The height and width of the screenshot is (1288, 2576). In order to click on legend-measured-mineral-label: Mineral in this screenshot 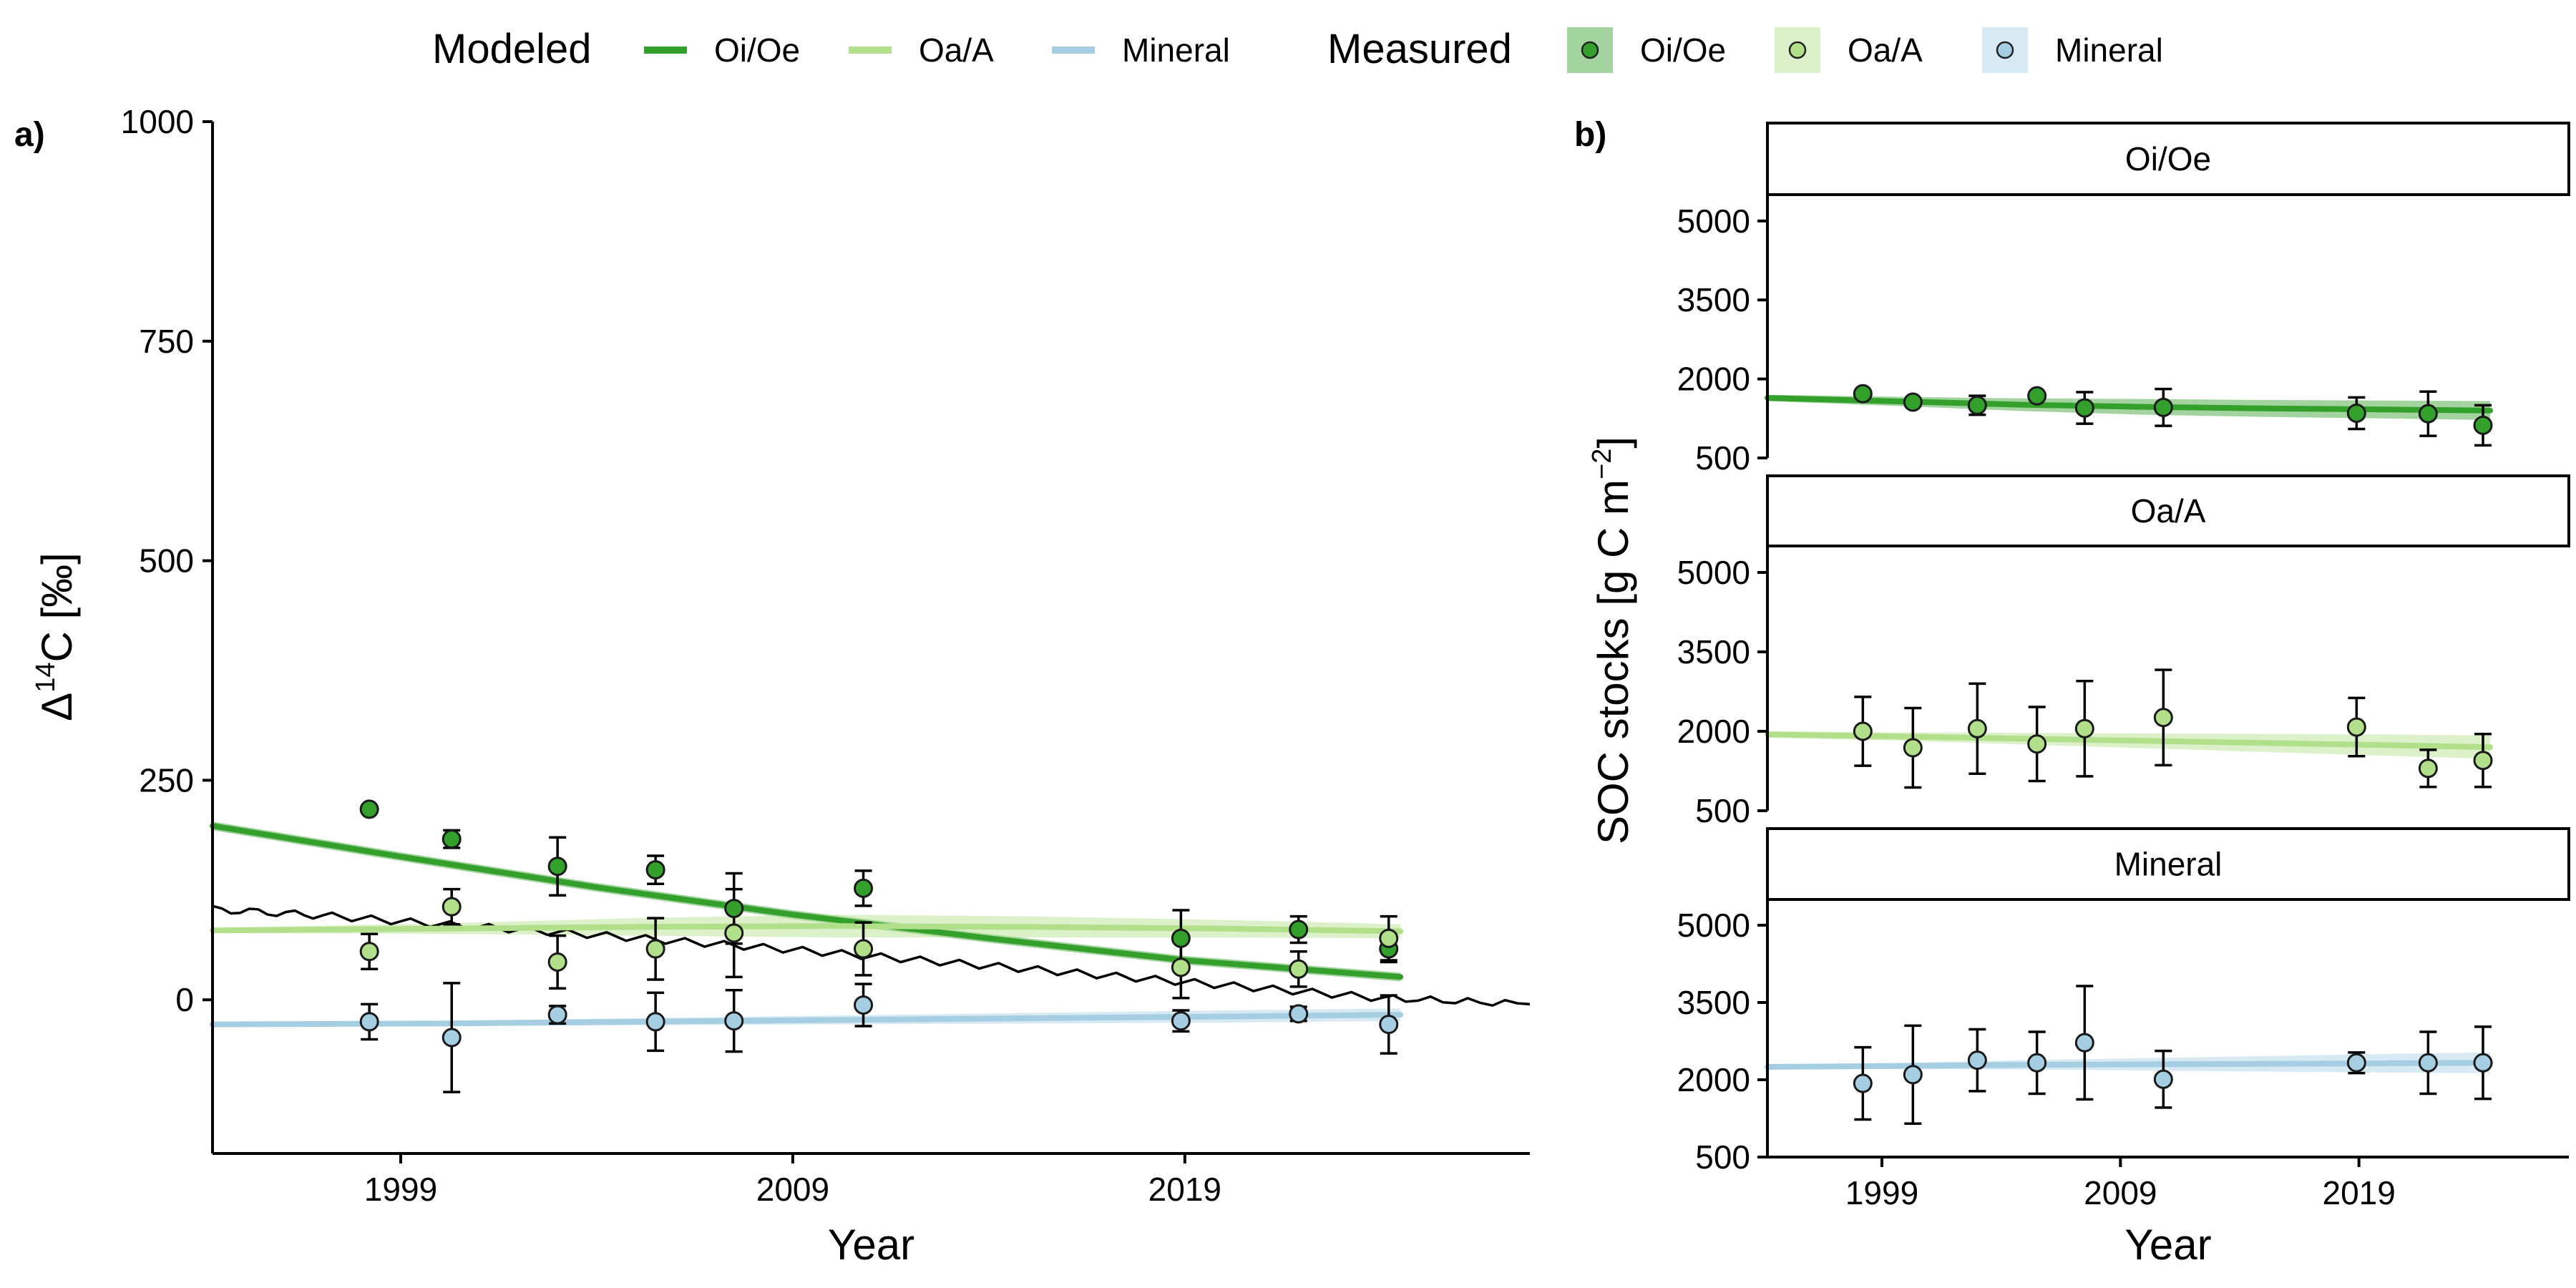, I will do `click(2109, 50)`.